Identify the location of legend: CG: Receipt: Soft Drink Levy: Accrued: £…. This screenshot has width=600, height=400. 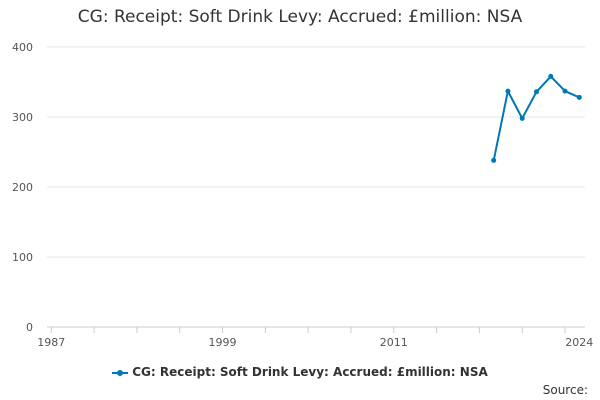
(300, 372).